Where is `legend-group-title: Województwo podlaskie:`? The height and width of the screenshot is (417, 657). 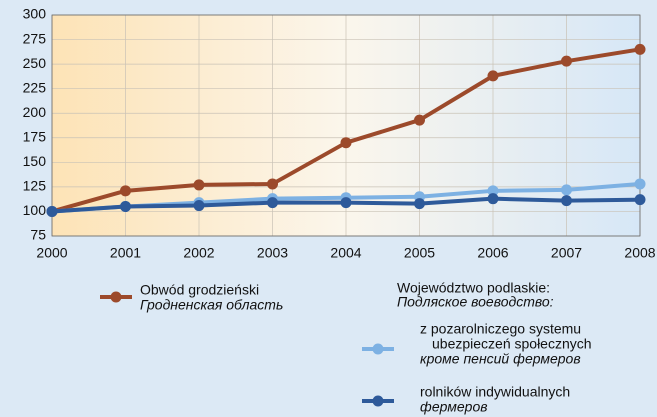
legend-group-title: Województwo podlaskie: is located at coordinates (473, 288).